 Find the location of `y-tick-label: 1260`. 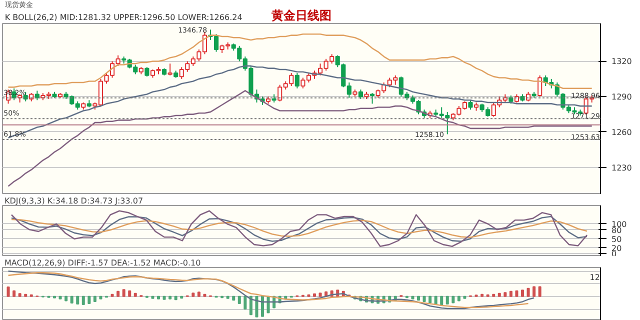

y-tick-label: 1260 is located at coordinates (622, 132).